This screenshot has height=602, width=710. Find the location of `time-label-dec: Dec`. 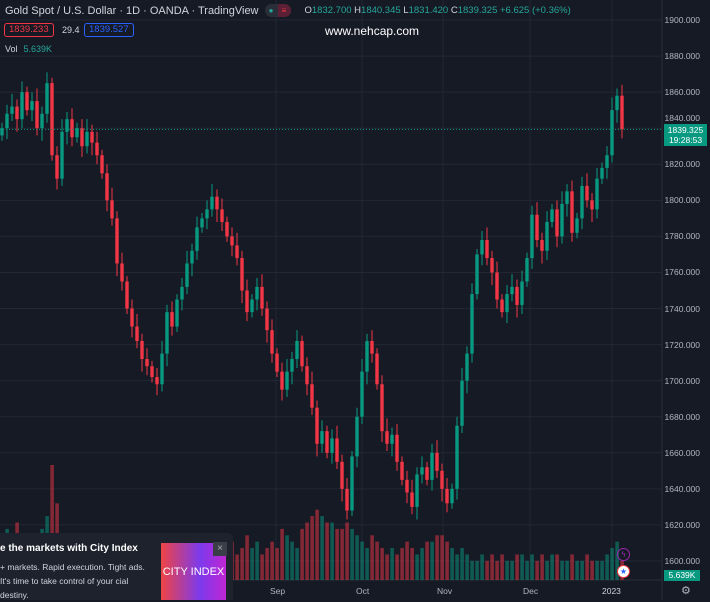

time-label-dec: Dec is located at coordinates (531, 591).